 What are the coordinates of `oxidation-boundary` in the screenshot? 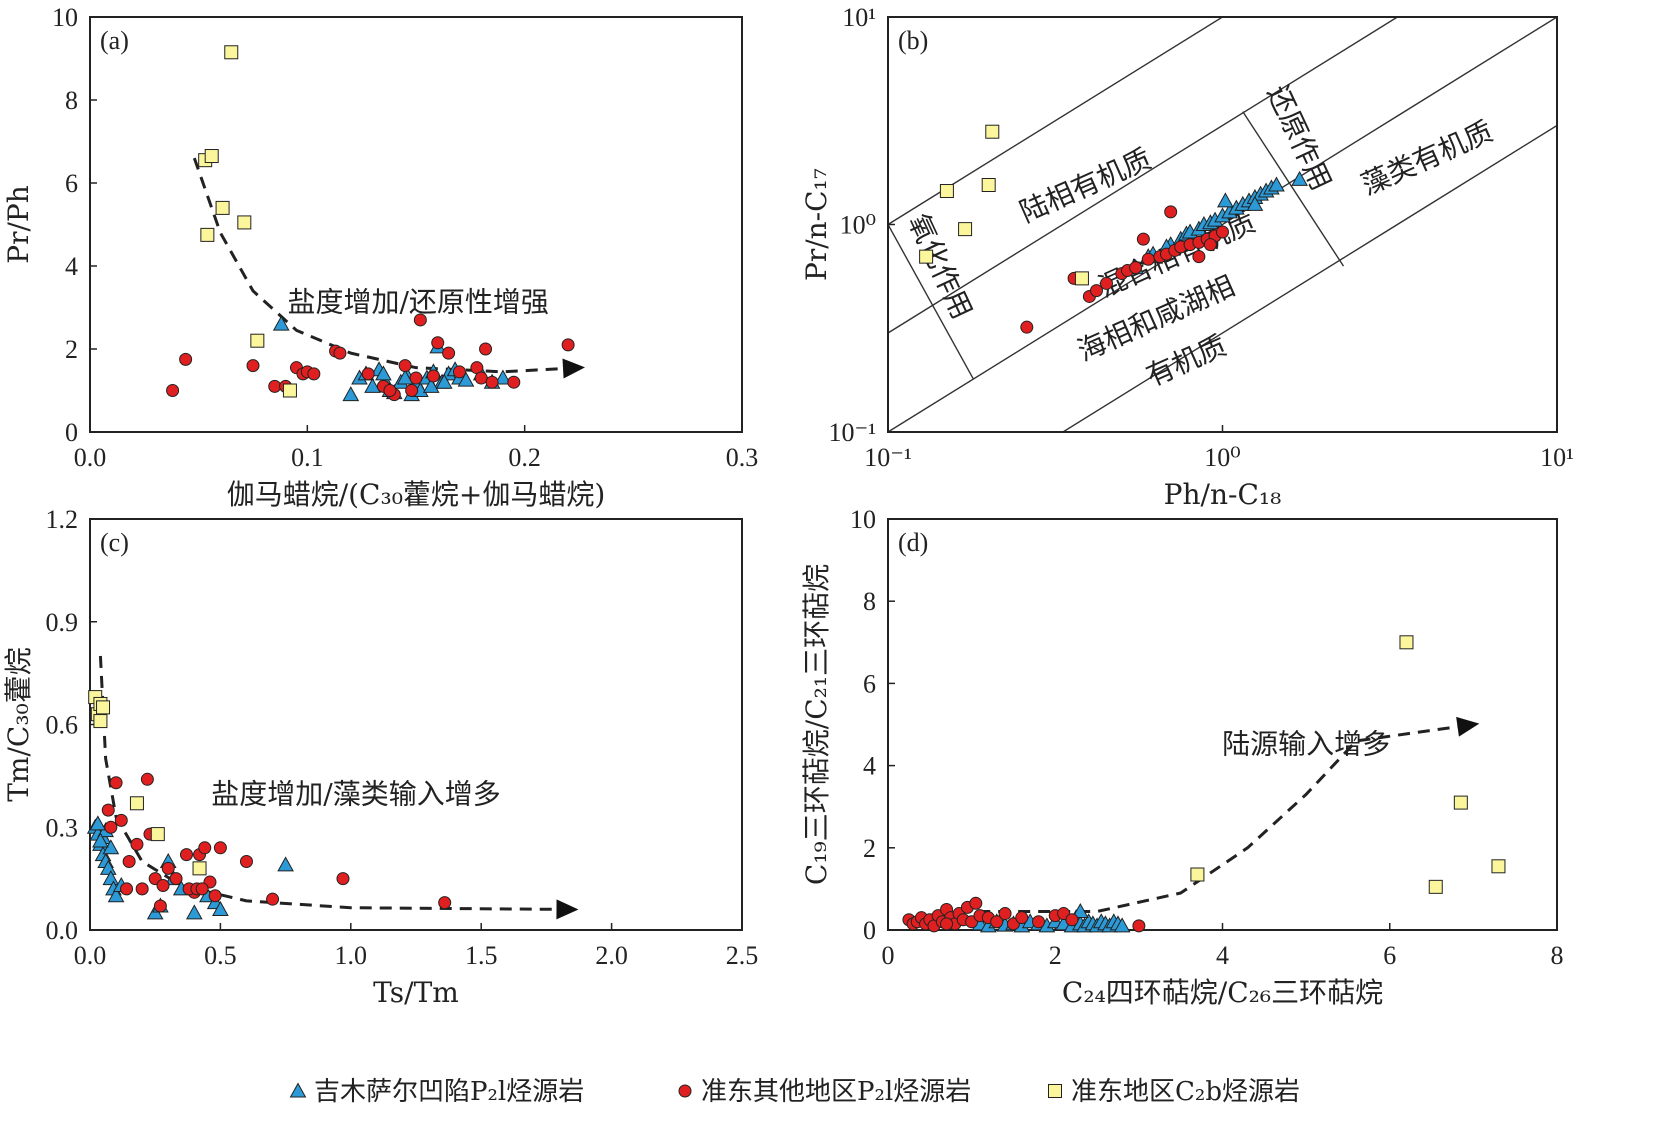 It's located at (931, 302).